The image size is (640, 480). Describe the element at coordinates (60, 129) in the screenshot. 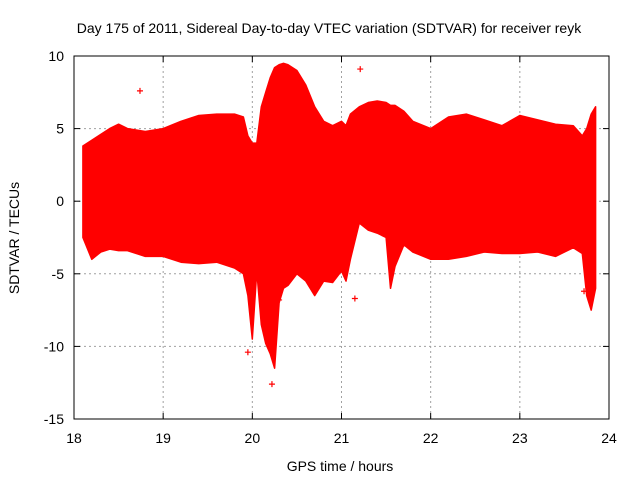

I see `y-tick-label: 5` at that location.